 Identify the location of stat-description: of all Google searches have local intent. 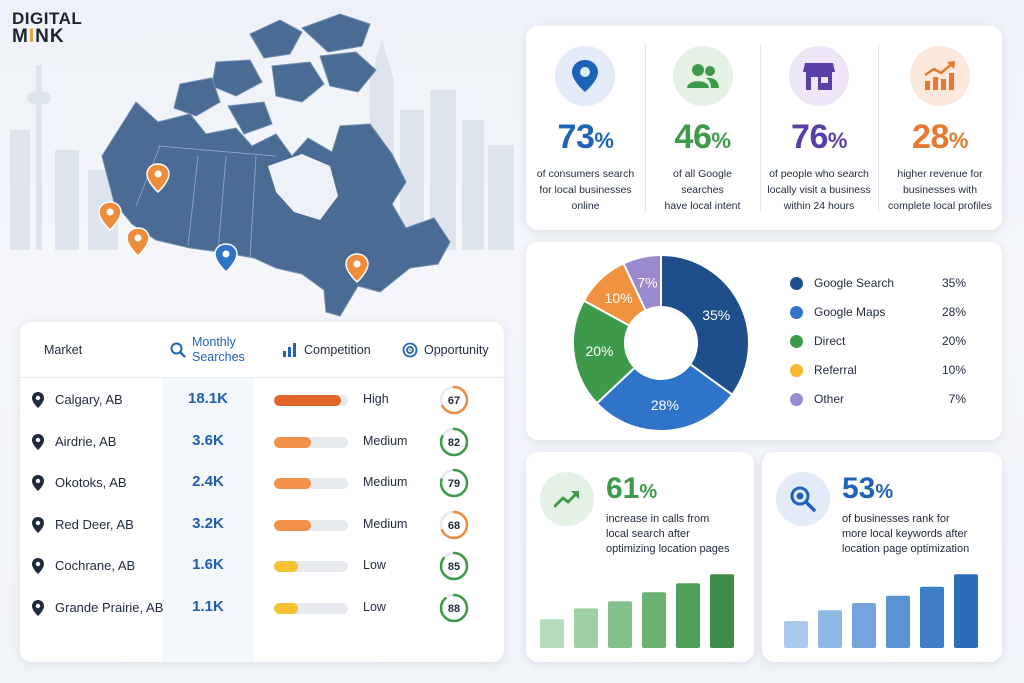
(702, 190).